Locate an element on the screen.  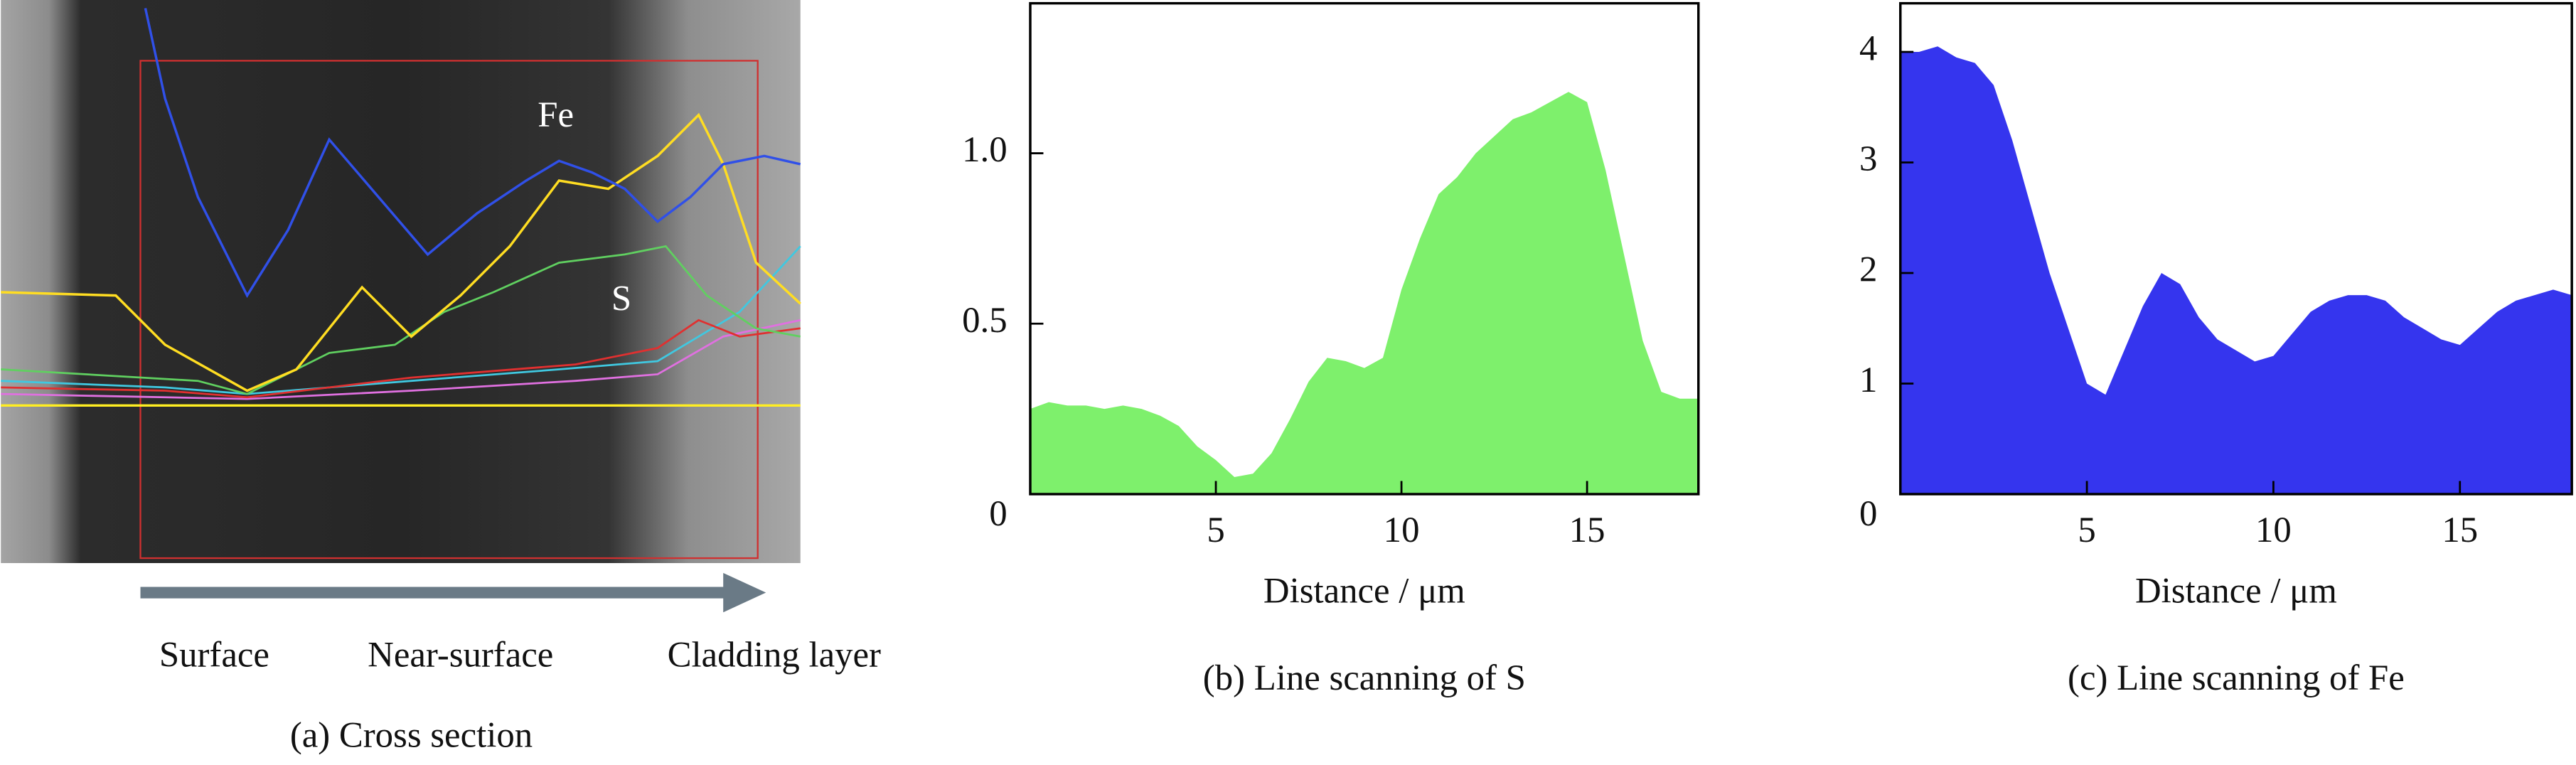
area is located at coordinates (1364, 294).